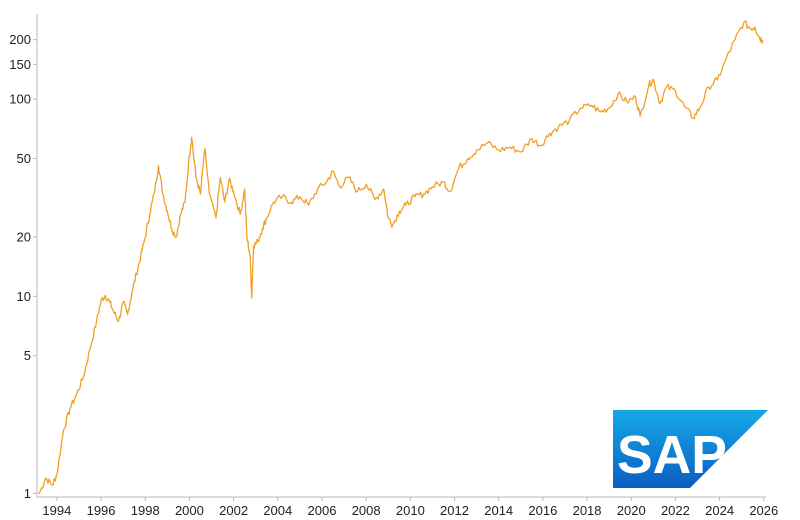 The image size is (800, 520). Describe the element at coordinates (189, 510) in the screenshot. I see `x-tick-label: 2000` at that location.